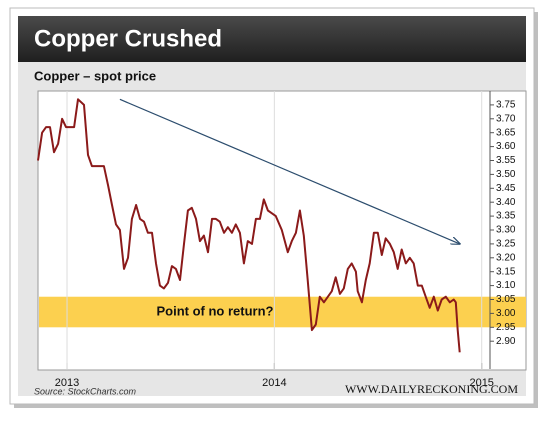 This screenshot has height=433, width=550. What do you see at coordinates (506, 188) in the screenshot?
I see `y-tick-label: 3.45` at bounding box center [506, 188].